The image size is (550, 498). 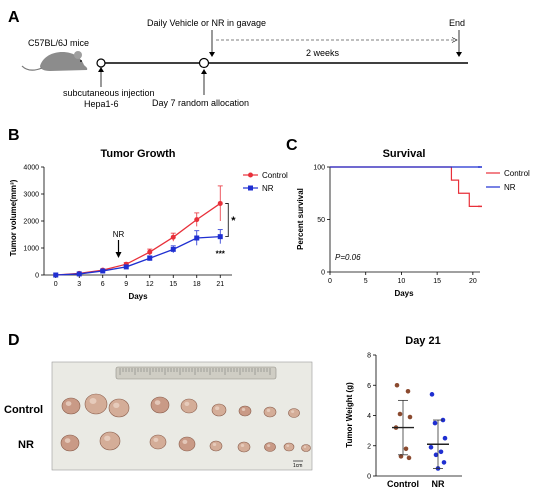 What do you see at coordinates (510, 187) in the screenshot?
I see `legend-c-nr-label: NR` at bounding box center [510, 187].